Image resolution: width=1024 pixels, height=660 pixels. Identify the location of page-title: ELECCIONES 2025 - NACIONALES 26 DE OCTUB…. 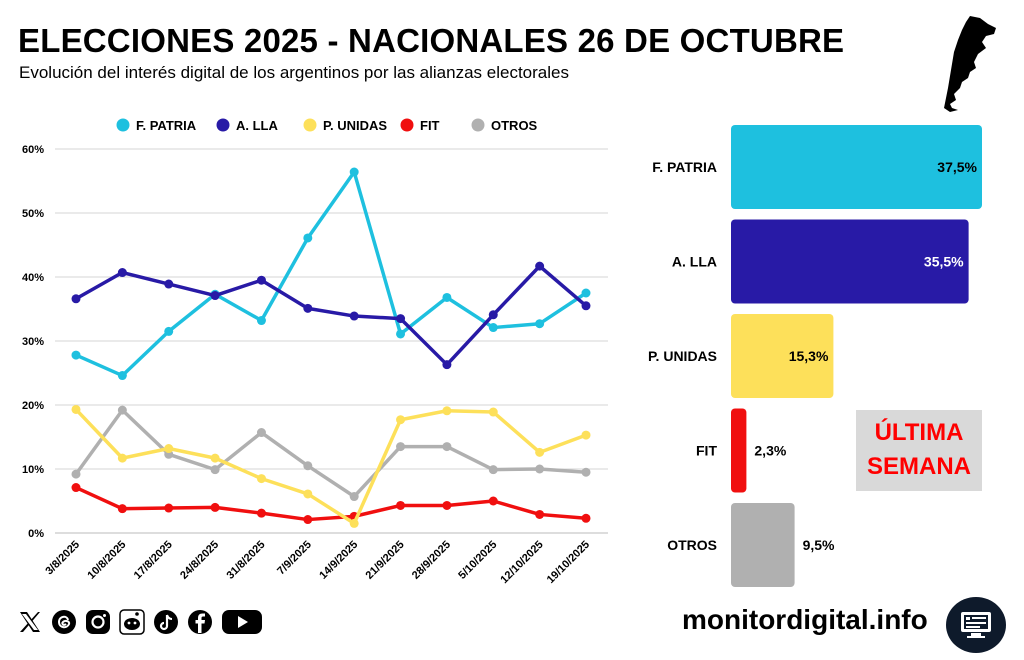
(431, 40).